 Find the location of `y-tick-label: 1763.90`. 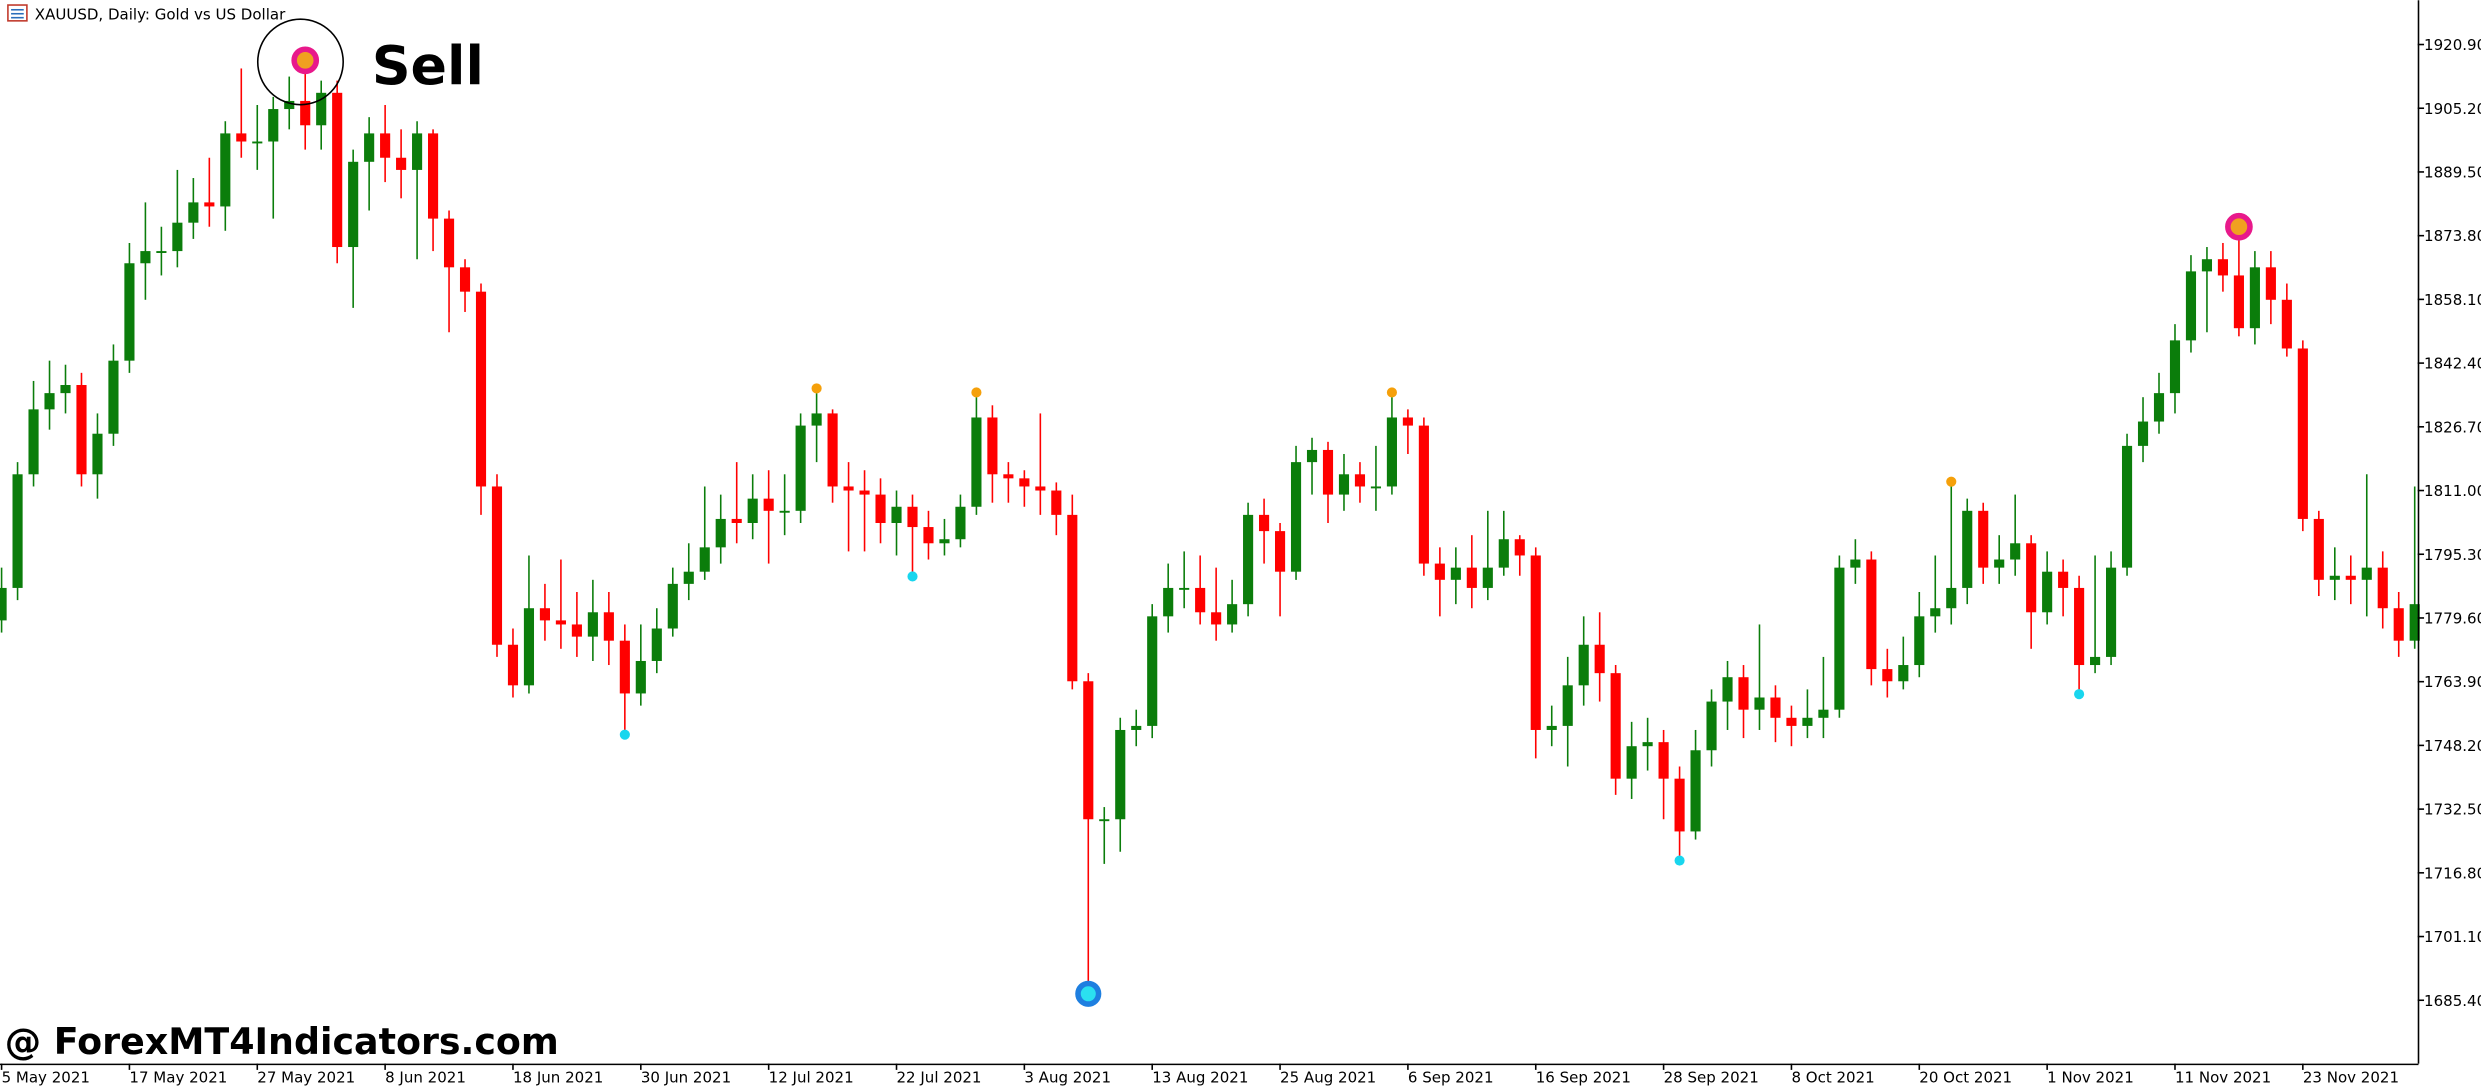

y-tick-label: 1763.90 is located at coordinates (2452, 682).